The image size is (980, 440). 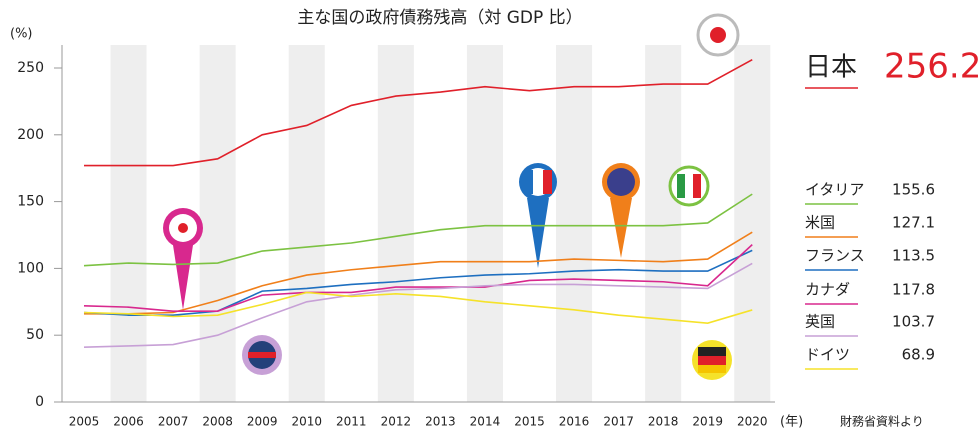 I want to click on legend-value: 117.8, so click(x=913, y=290).